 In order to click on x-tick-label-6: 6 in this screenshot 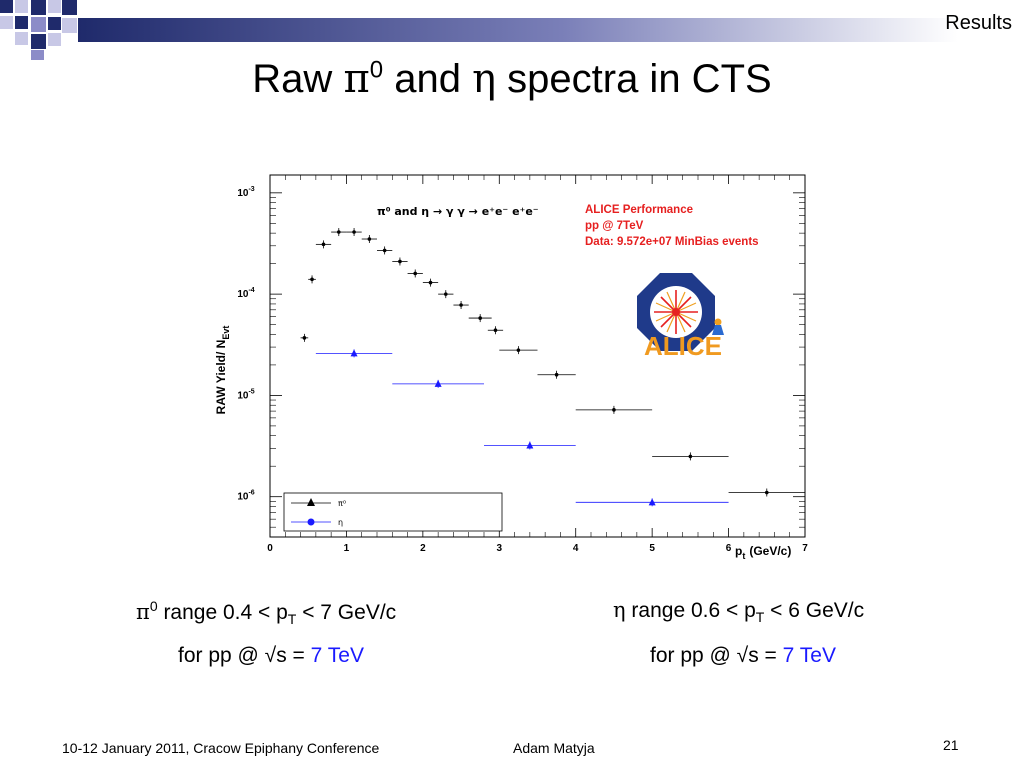, I will do `click(729, 548)`.